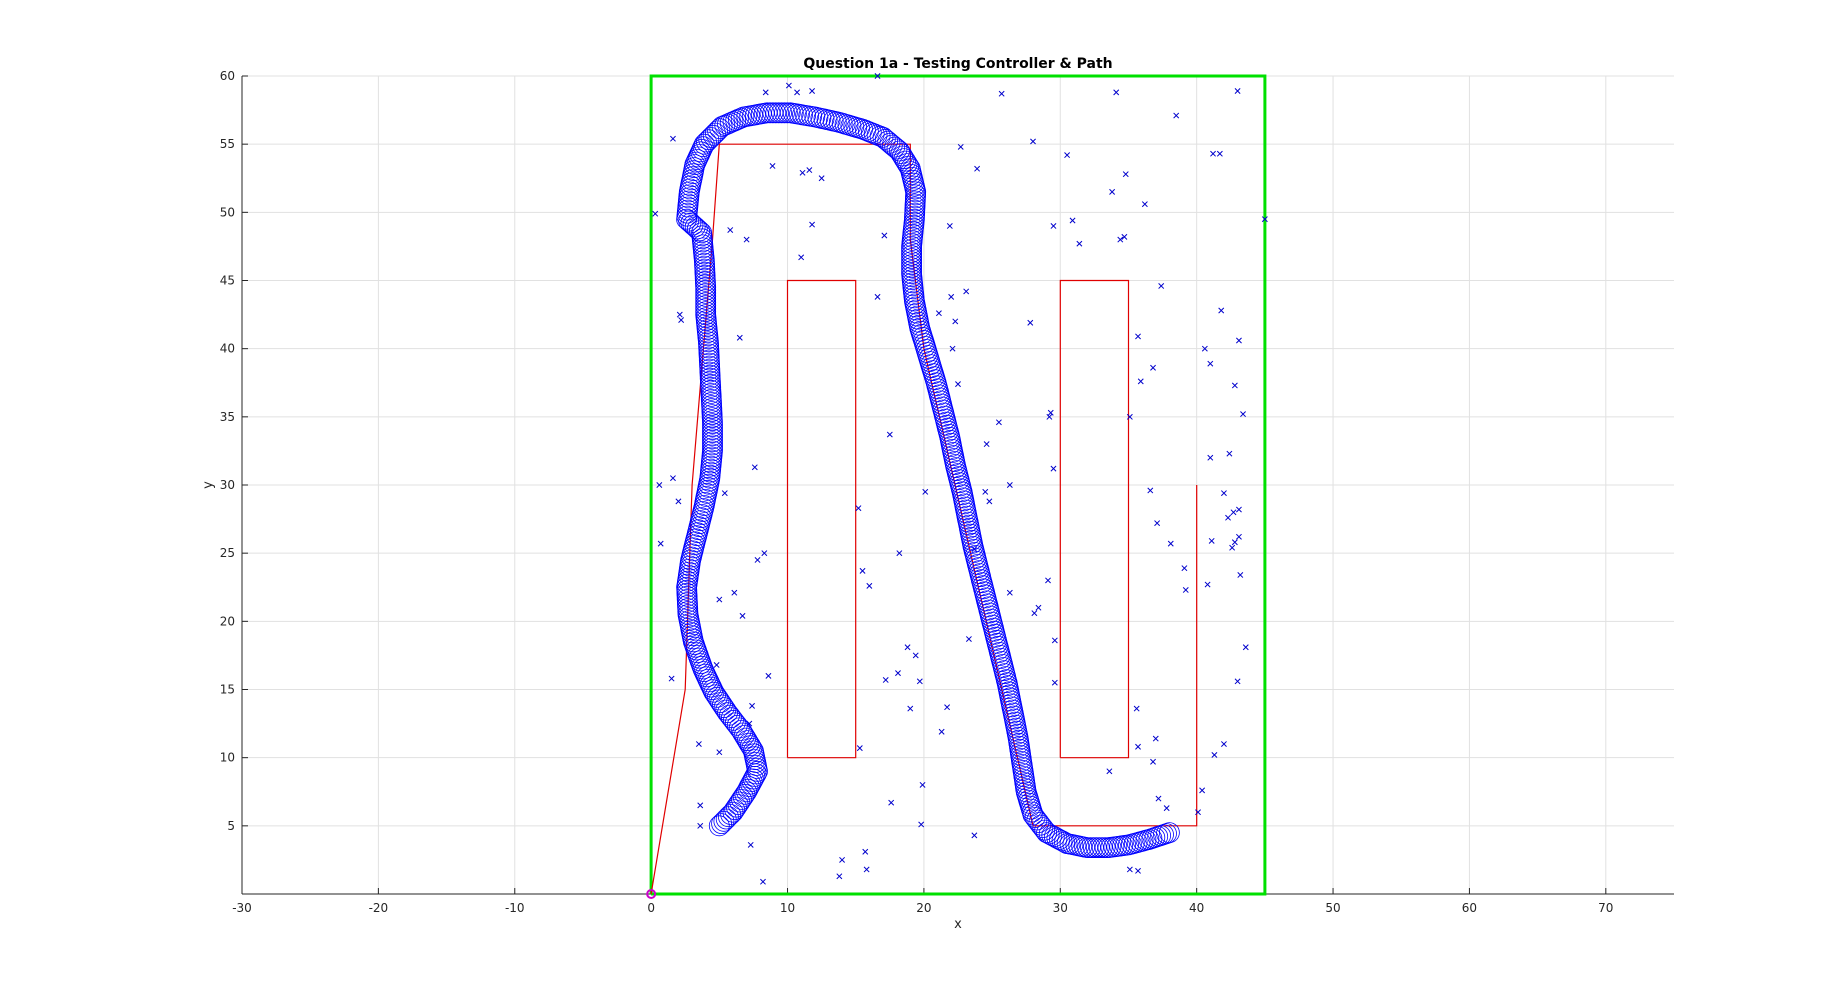 This screenshot has width=1839, height=995. I want to click on y-tick-label: 50, so click(227, 212).